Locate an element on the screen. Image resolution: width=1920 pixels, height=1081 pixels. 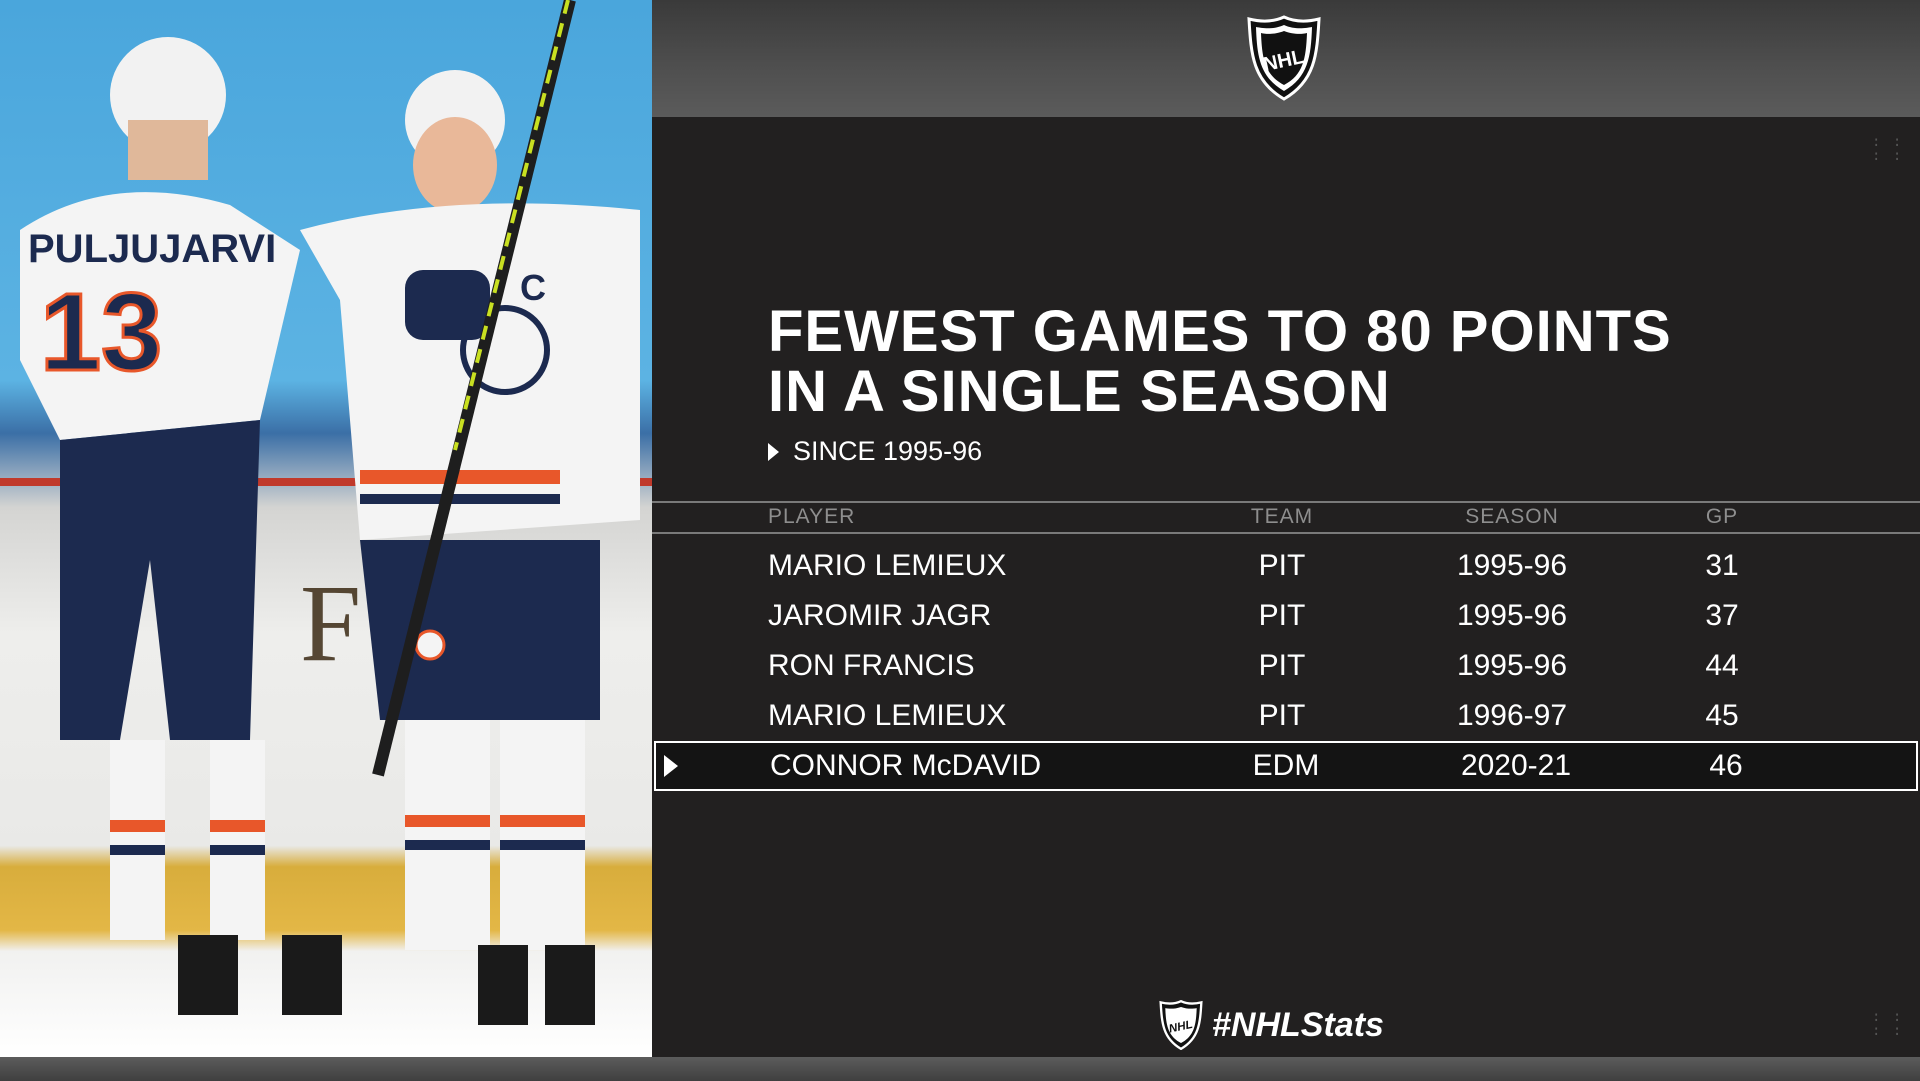
corner-dots-top: : :: : is located at coordinates (1888, 149).